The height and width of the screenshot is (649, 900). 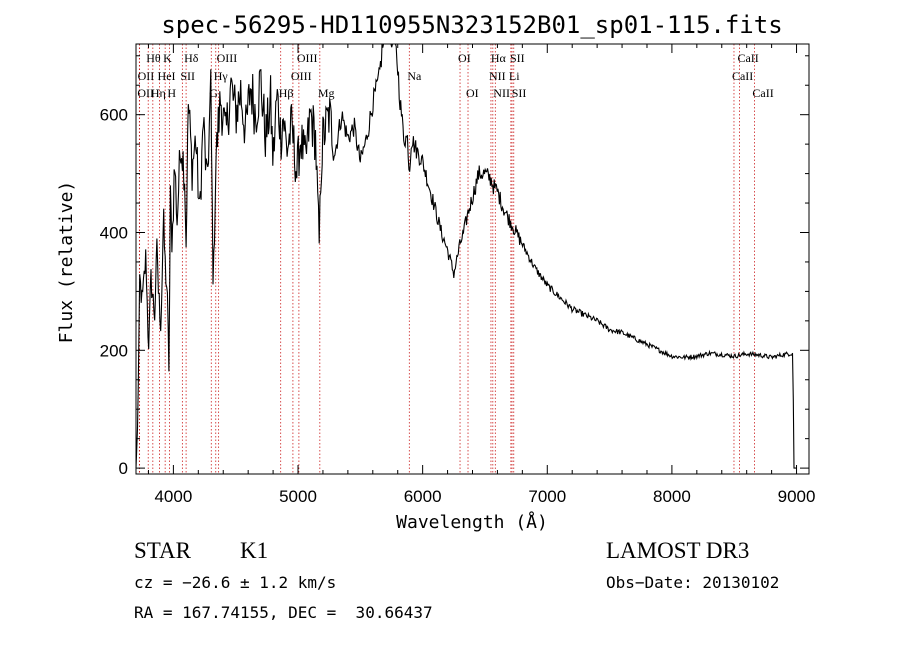 I want to click on y-tick-label: 400, so click(x=114, y=232).